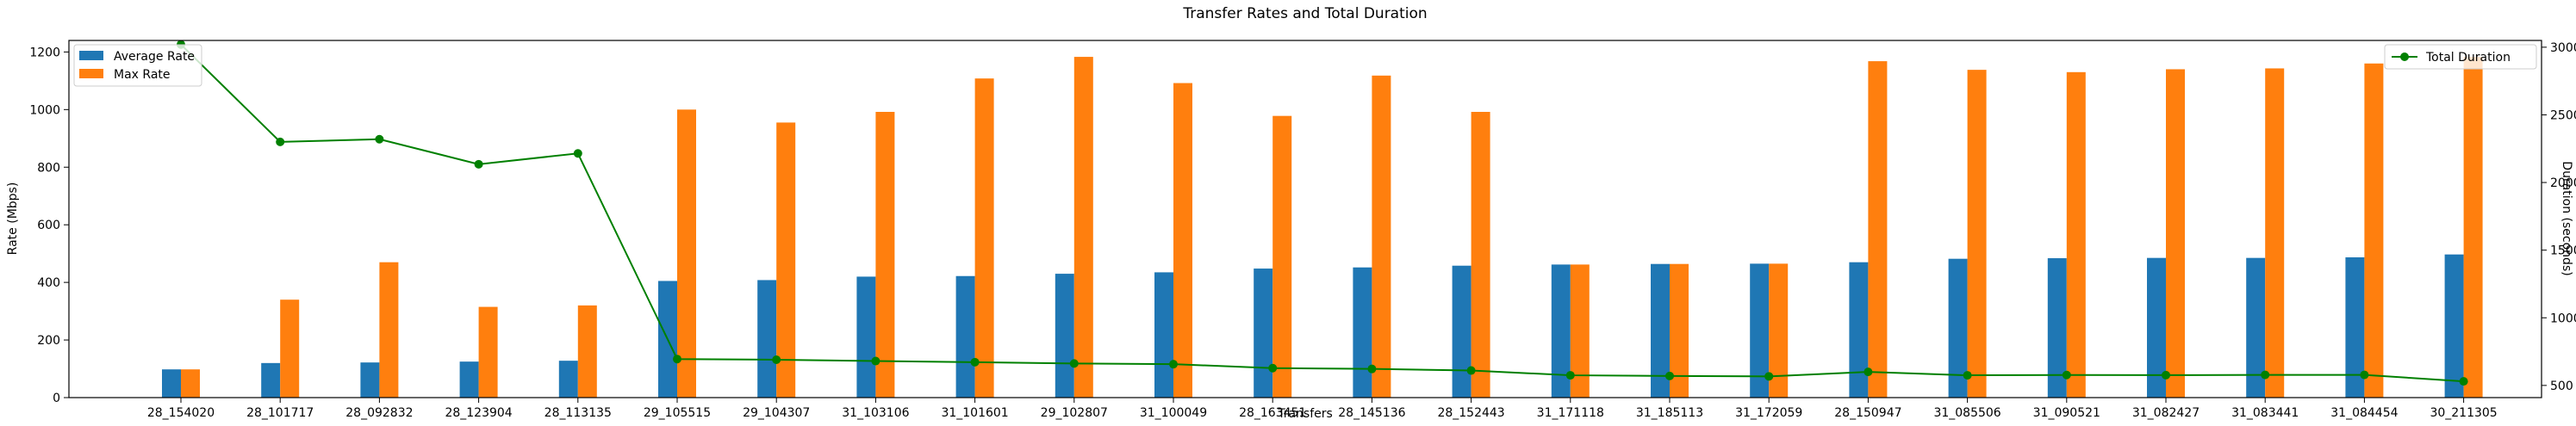 The width and height of the screenshot is (2576, 426). Describe the element at coordinates (1273, 413) in the screenshot. I see `x-tick-label-28_163451: 28_163451` at that location.